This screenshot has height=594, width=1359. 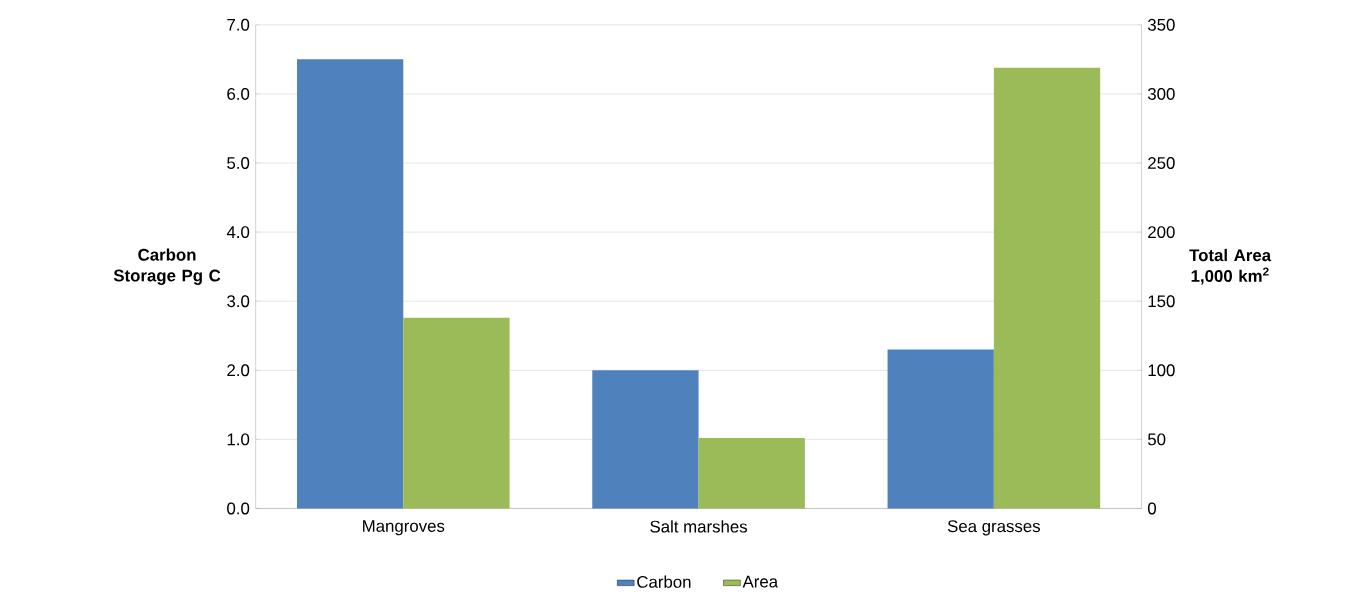 I want to click on y2-tick-label: 0, so click(x=1152, y=508).